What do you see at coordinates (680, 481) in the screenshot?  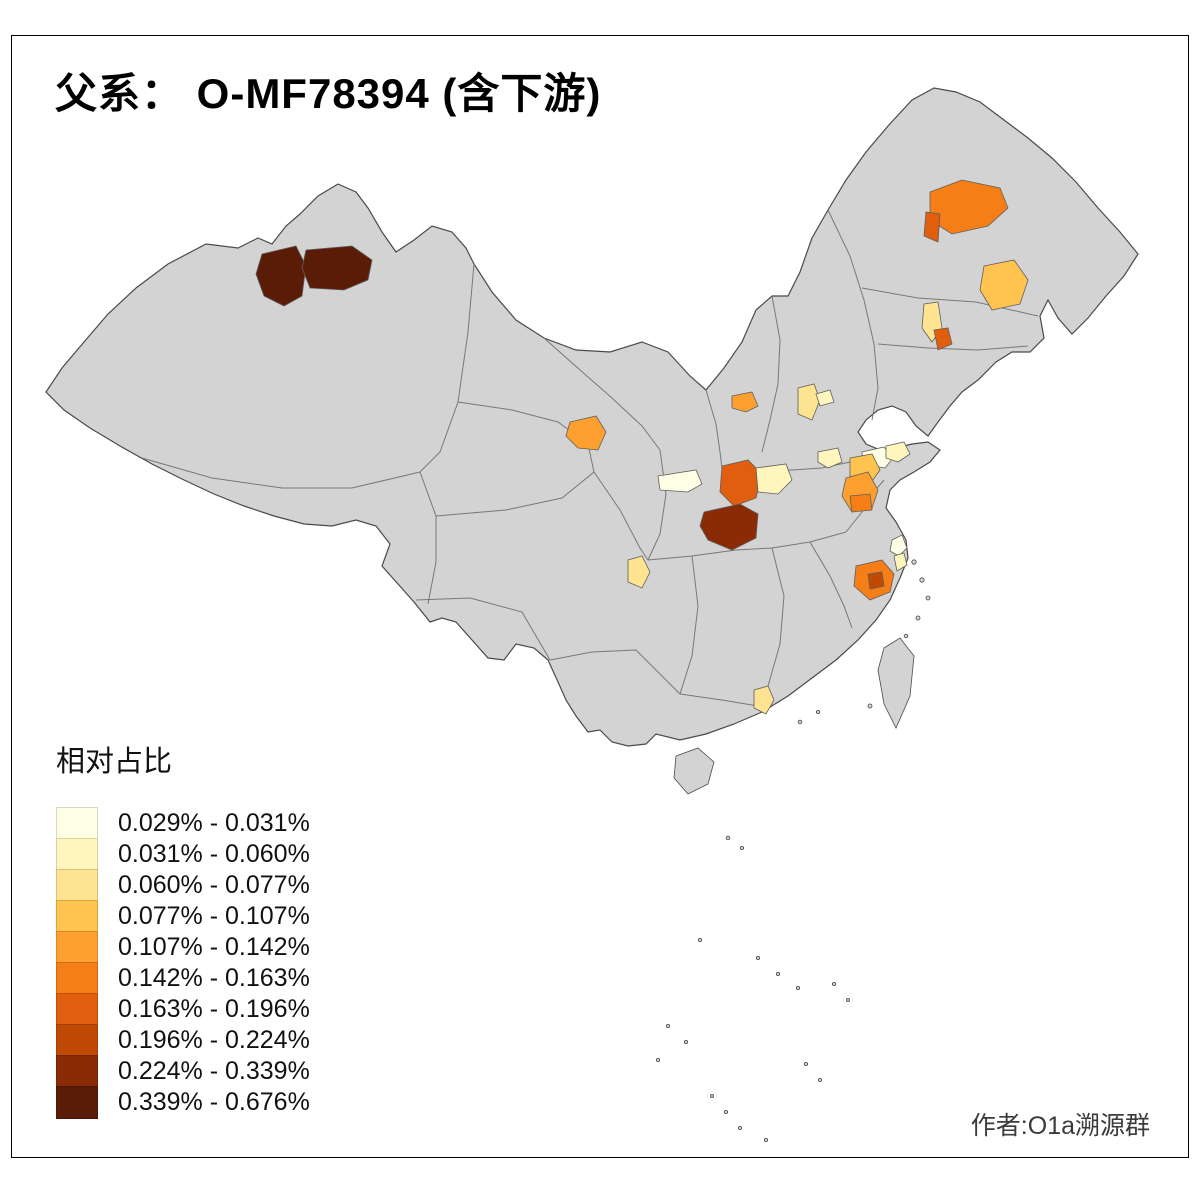 I see `region-shaanxi-south-pale` at bounding box center [680, 481].